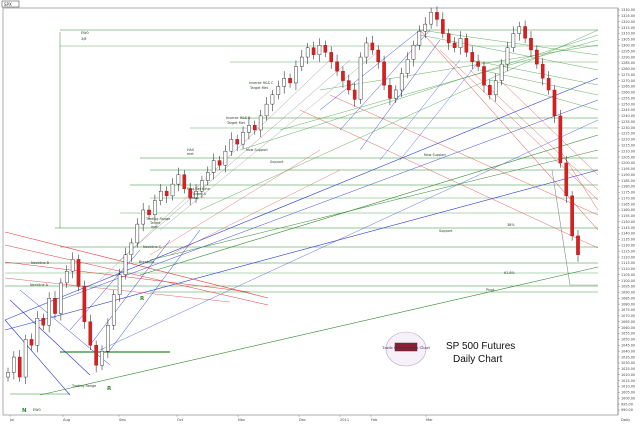 The width and height of the screenshot is (640, 425). What do you see at coordinates (628, 116) in the screenshot?
I see `price-tick-label-18: 1240.00` at bounding box center [628, 116].